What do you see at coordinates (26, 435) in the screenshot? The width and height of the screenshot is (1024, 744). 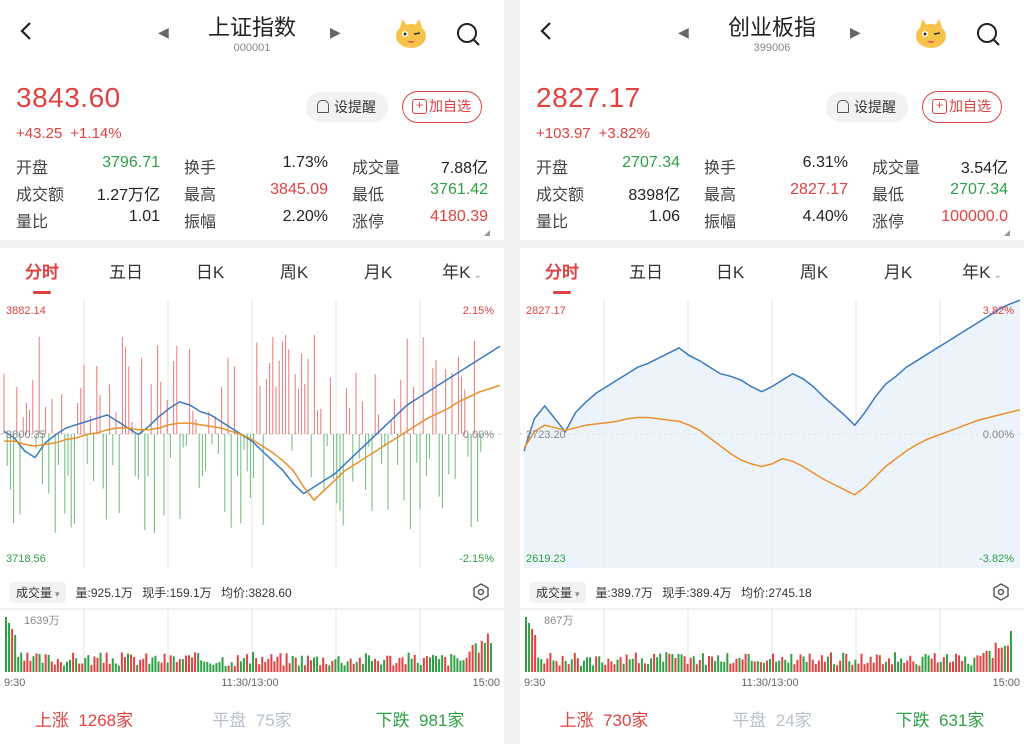 I see `axis-mid-left: 3800.35` at bounding box center [26, 435].